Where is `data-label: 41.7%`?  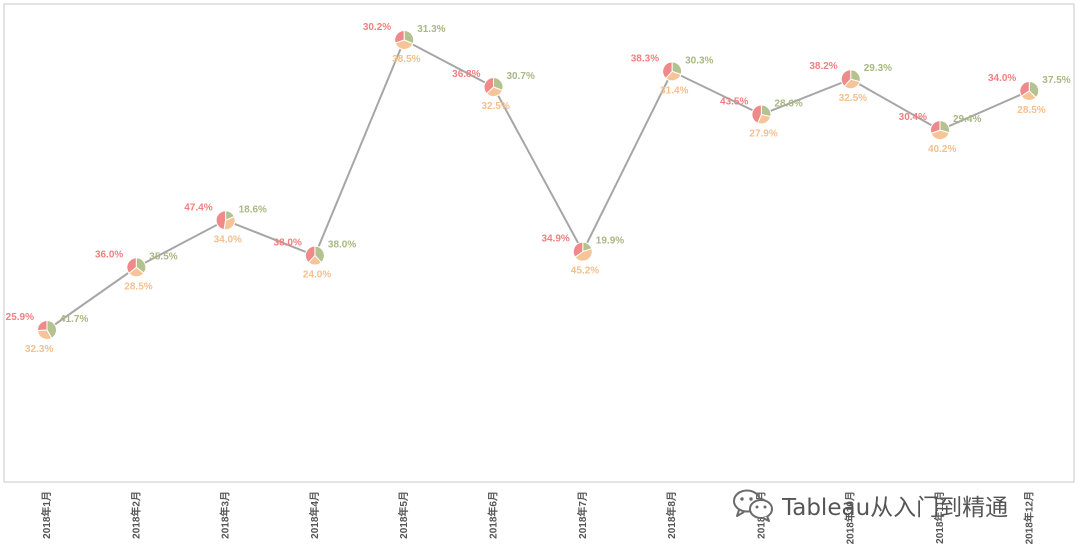 data-label: 41.7% is located at coordinates (74, 319).